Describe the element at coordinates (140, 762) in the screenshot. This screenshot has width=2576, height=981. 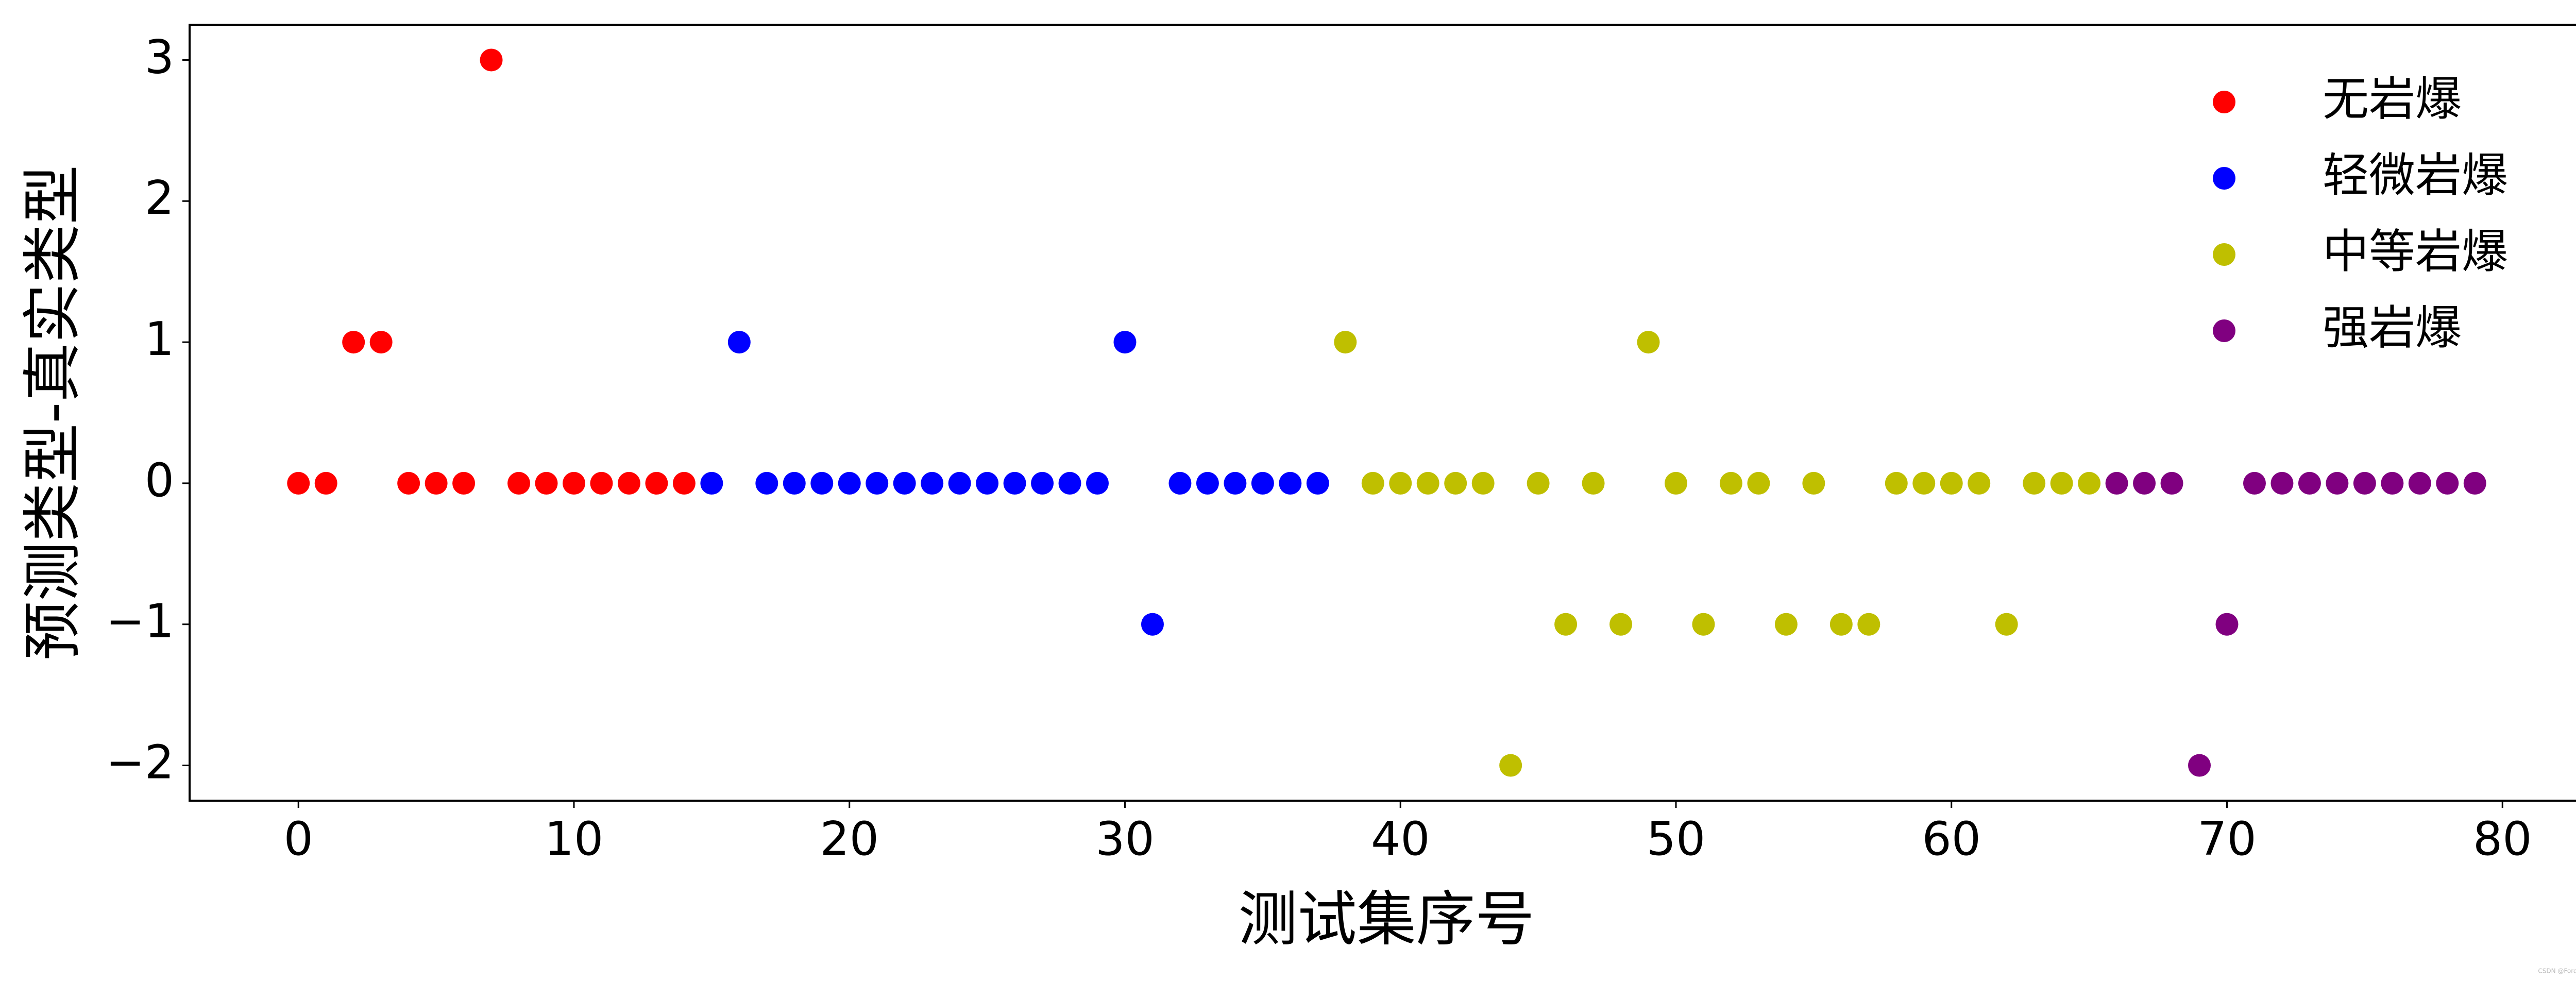
I see `y-tick-label: −2` at that location.